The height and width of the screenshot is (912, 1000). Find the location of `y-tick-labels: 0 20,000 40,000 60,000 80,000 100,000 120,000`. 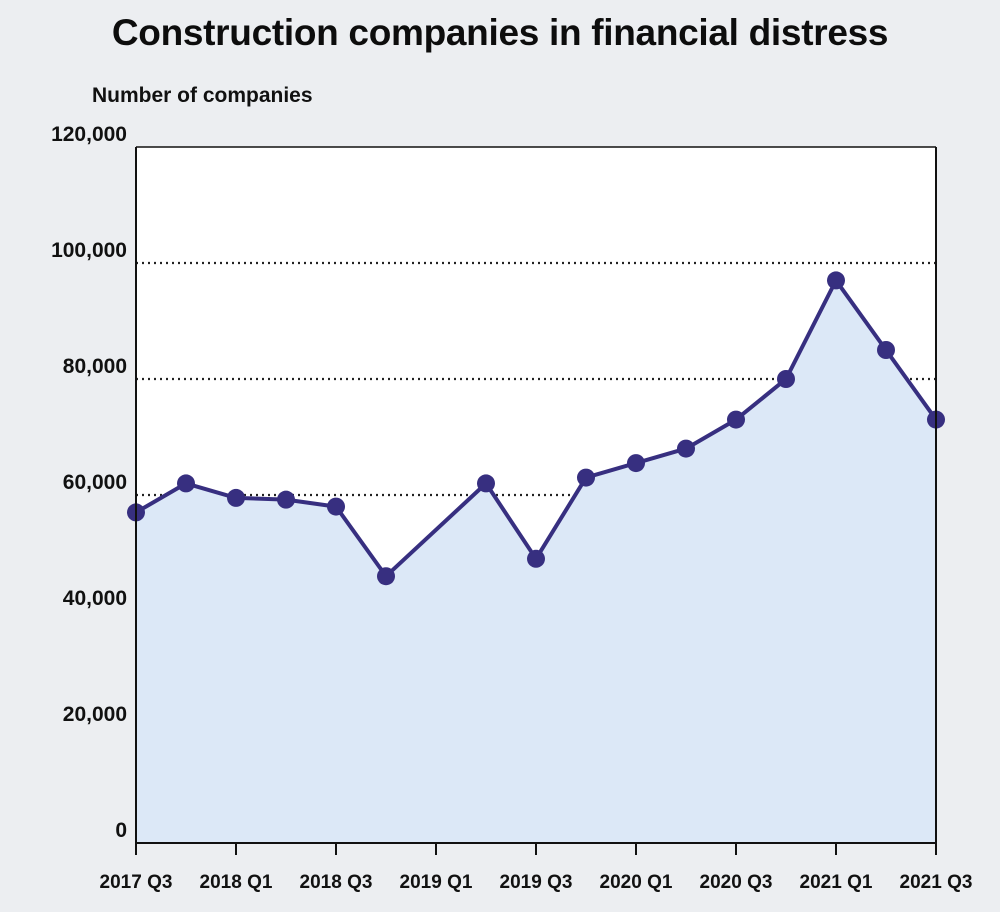

y-tick-labels: 0 20,000 40,000 60,000 80,000 100,000 120,000 is located at coordinates (89, 482).